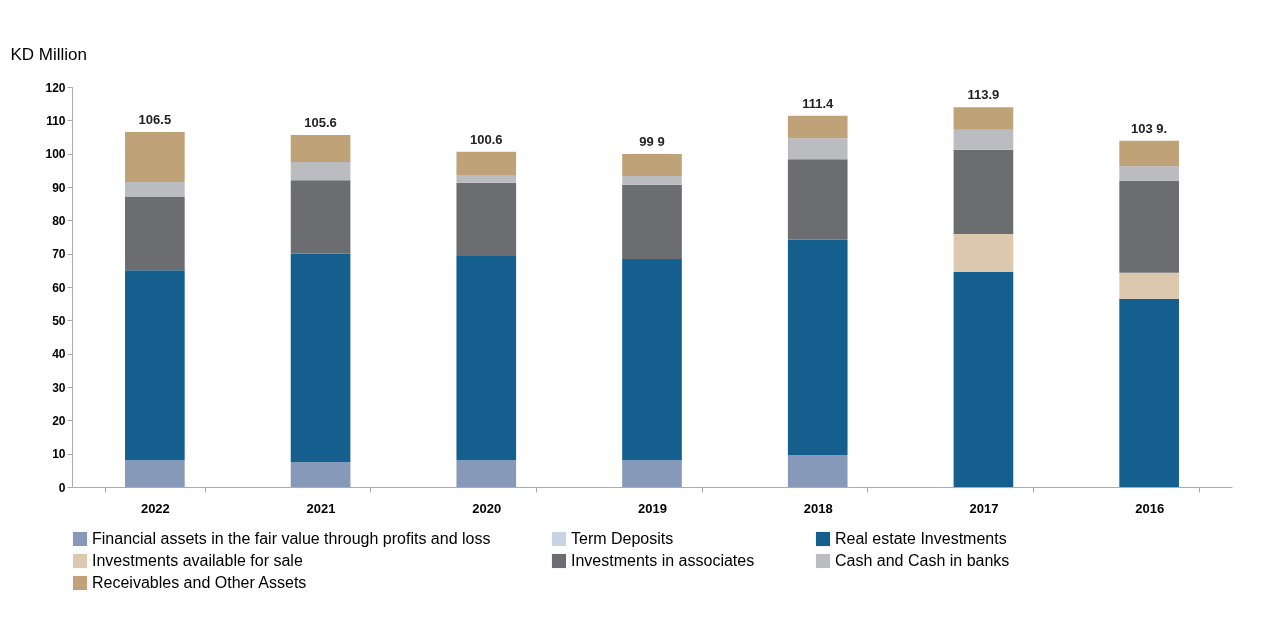 The height and width of the screenshot is (627, 1273). Describe the element at coordinates (486, 139) in the screenshot. I see `total-label: 100.6` at that location.